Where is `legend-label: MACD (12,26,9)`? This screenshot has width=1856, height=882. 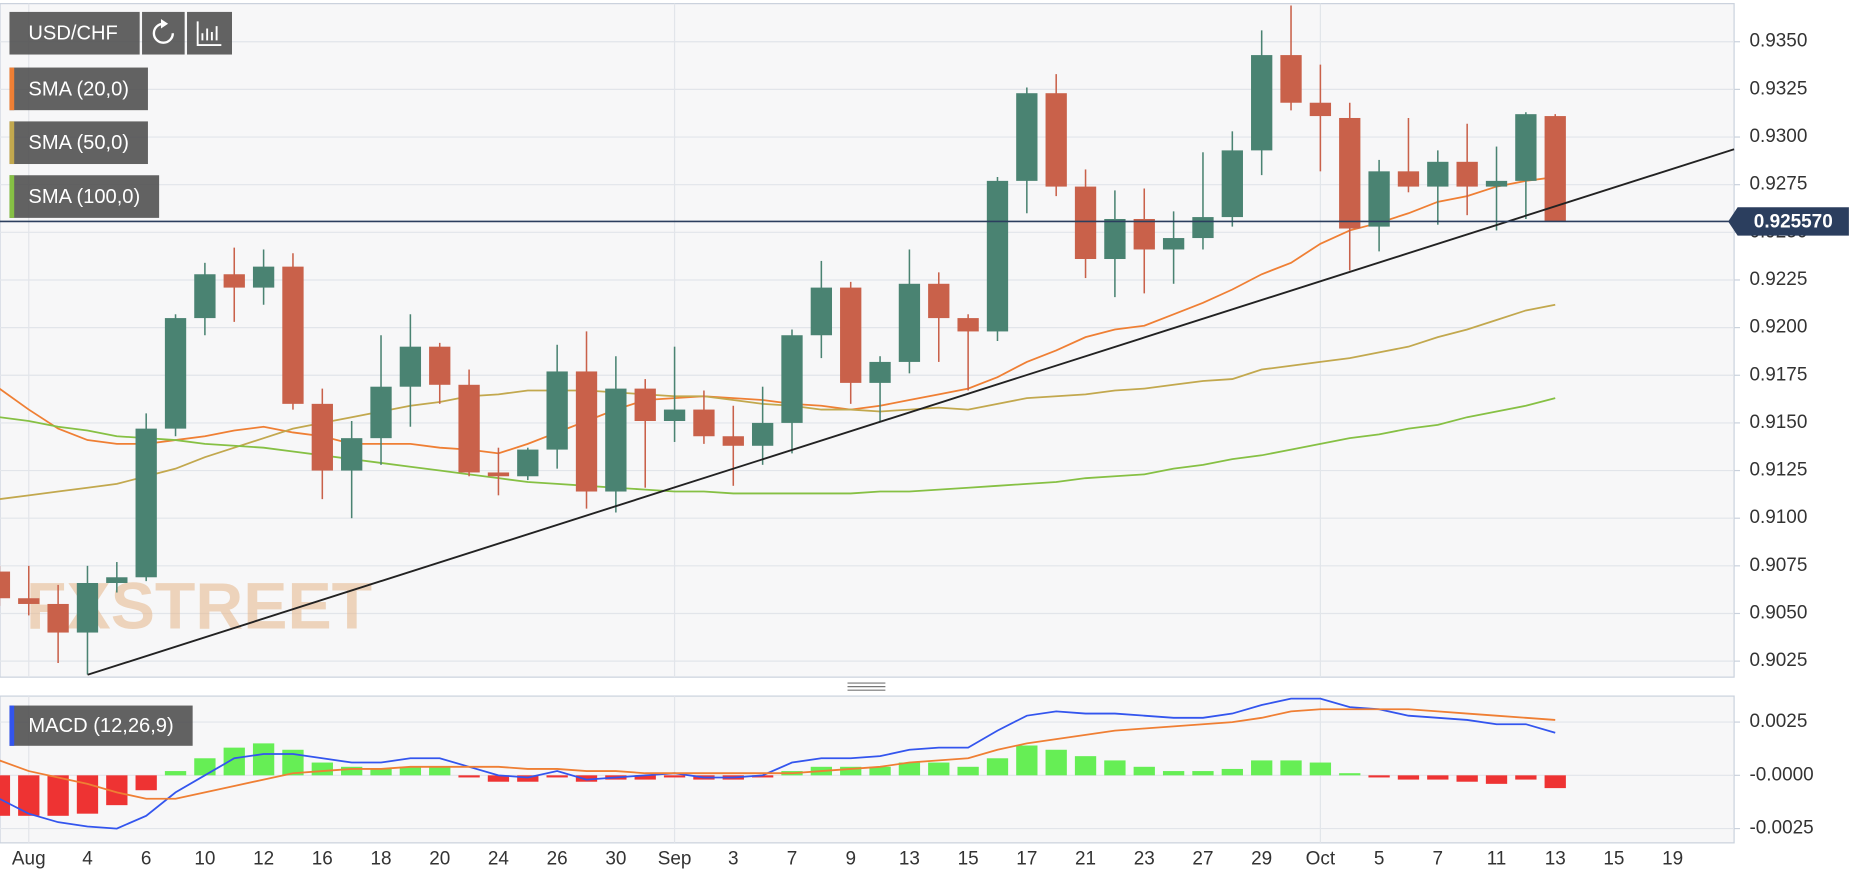 legend-label: MACD (12,26,9) is located at coordinates (100, 726).